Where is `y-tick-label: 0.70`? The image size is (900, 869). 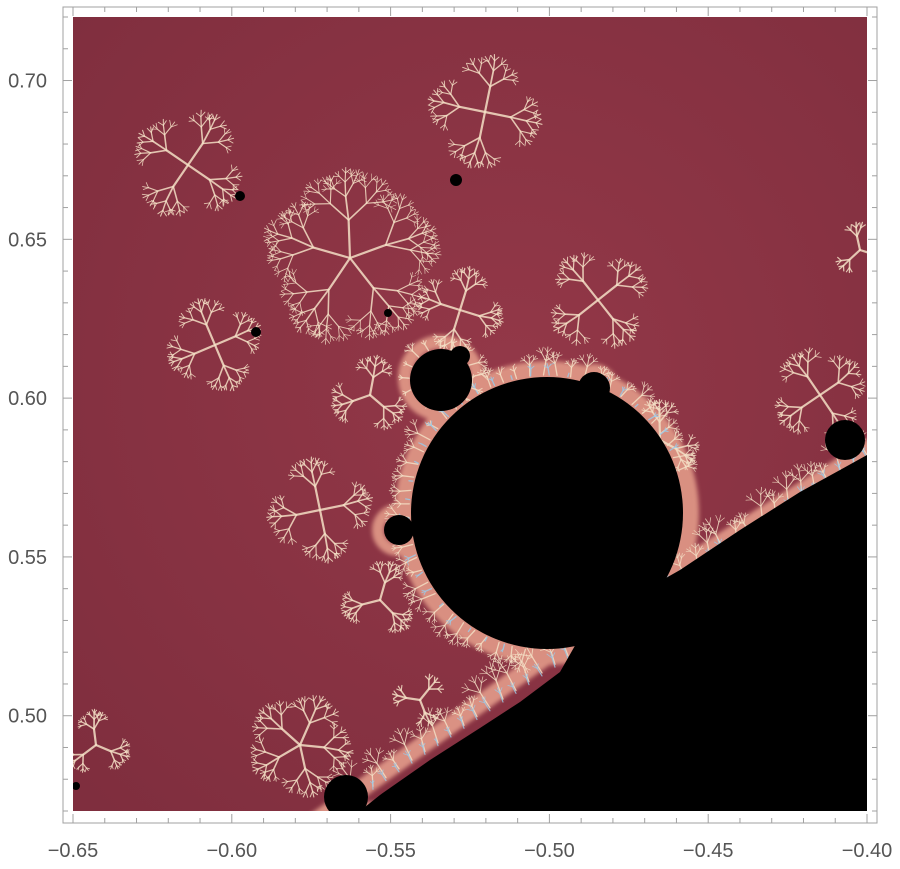 y-tick-label: 0.70 is located at coordinates (27, 82).